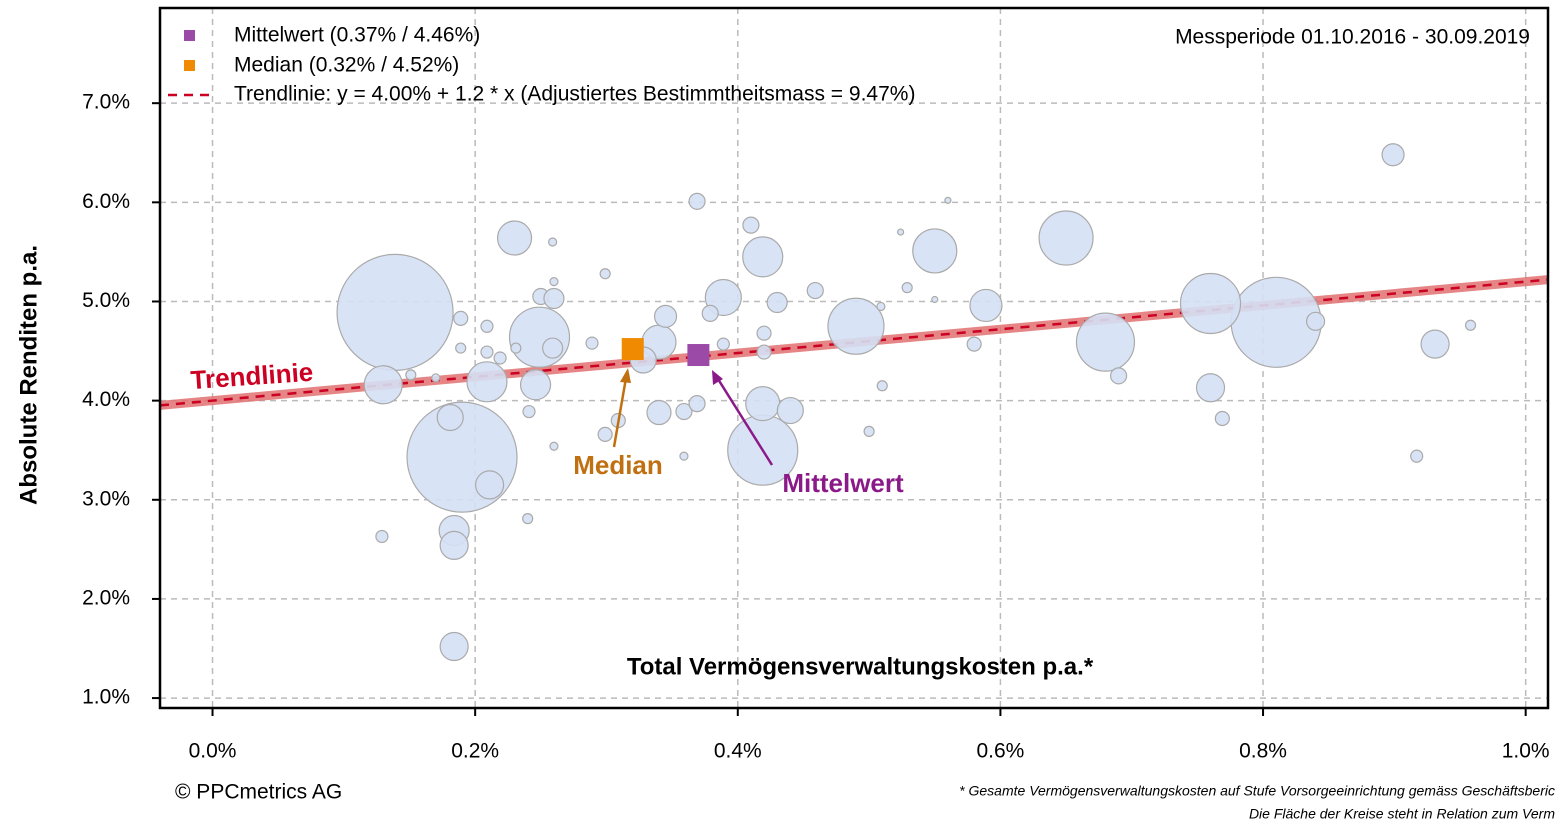 The width and height of the screenshot is (1555, 827). I want to click on mean-arrow, so click(745, 422).